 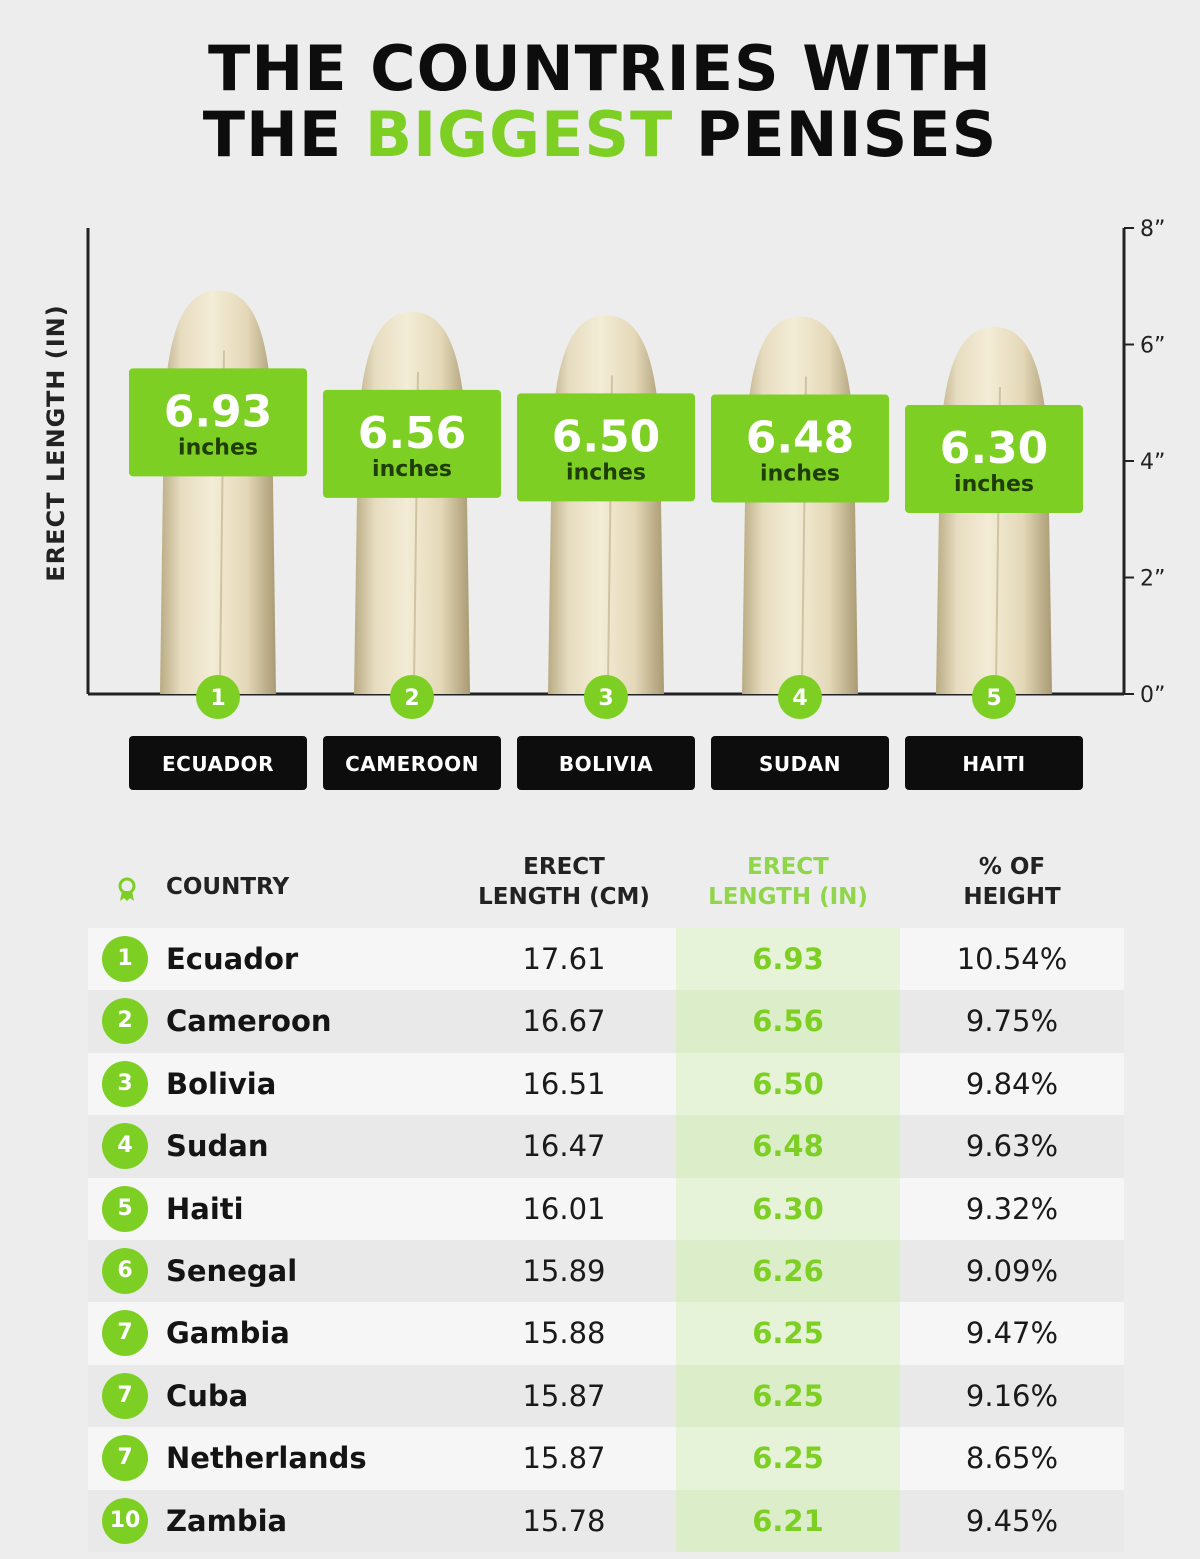 I want to click on header-country: COUNTRY, so click(x=228, y=887).